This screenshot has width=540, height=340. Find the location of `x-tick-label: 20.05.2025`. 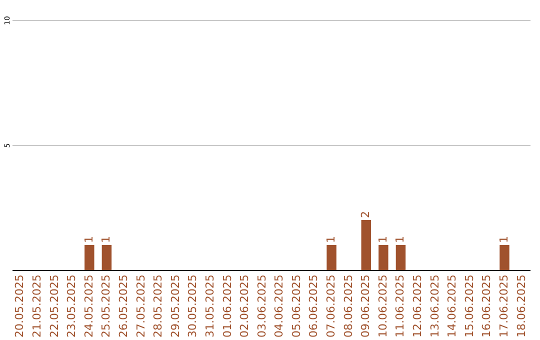

x-tick-label: 20.05.2025 is located at coordinates (19, 306).